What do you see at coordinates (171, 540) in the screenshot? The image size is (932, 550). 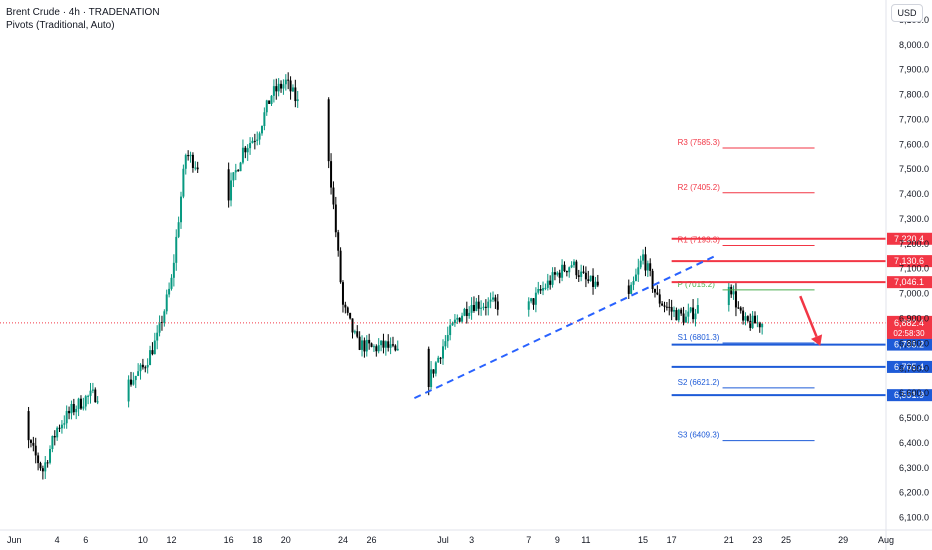 I see `x-tick-label: 12` at bounding box center [171, 540].